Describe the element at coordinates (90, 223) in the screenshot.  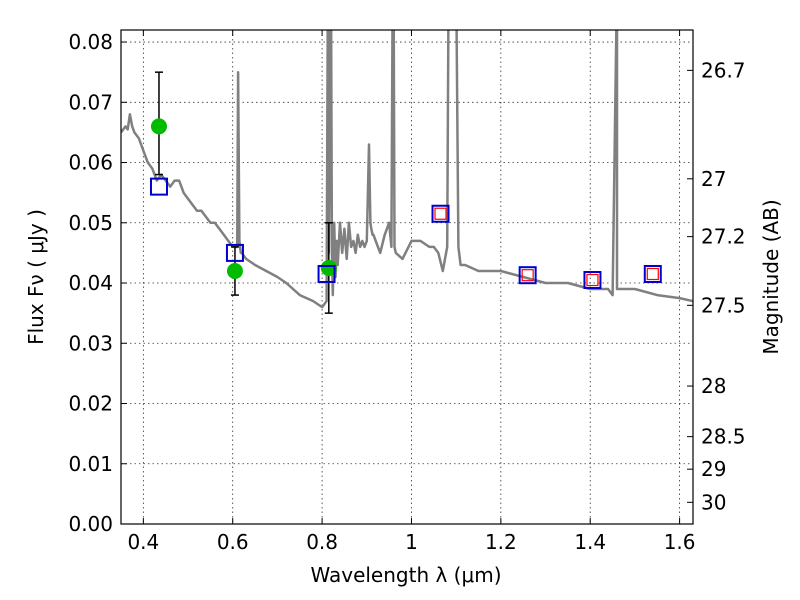
I see `y-tick-label: 0.05` at that location.